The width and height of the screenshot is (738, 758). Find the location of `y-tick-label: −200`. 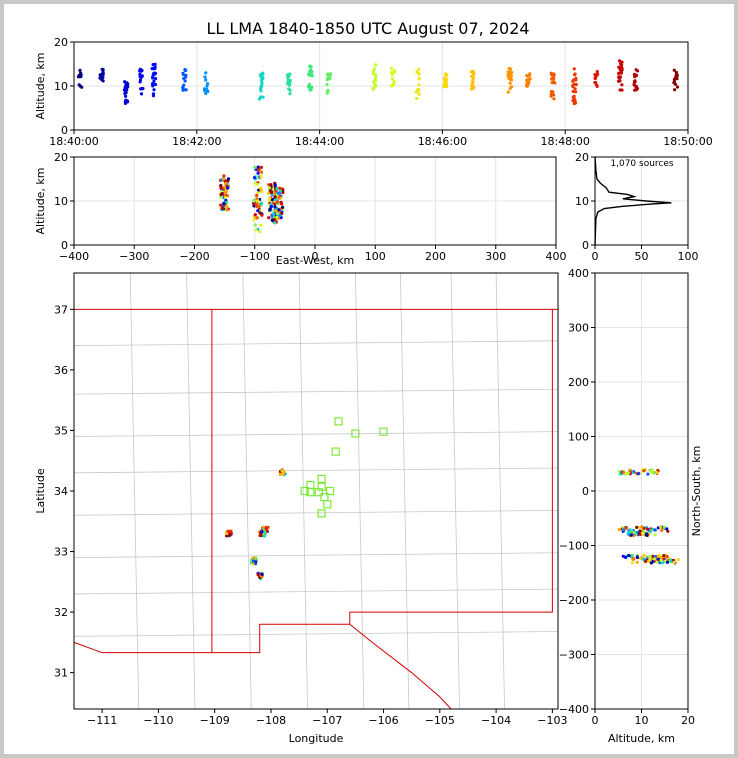

y-tick-label: −200 is located at coordinates (574, 600).